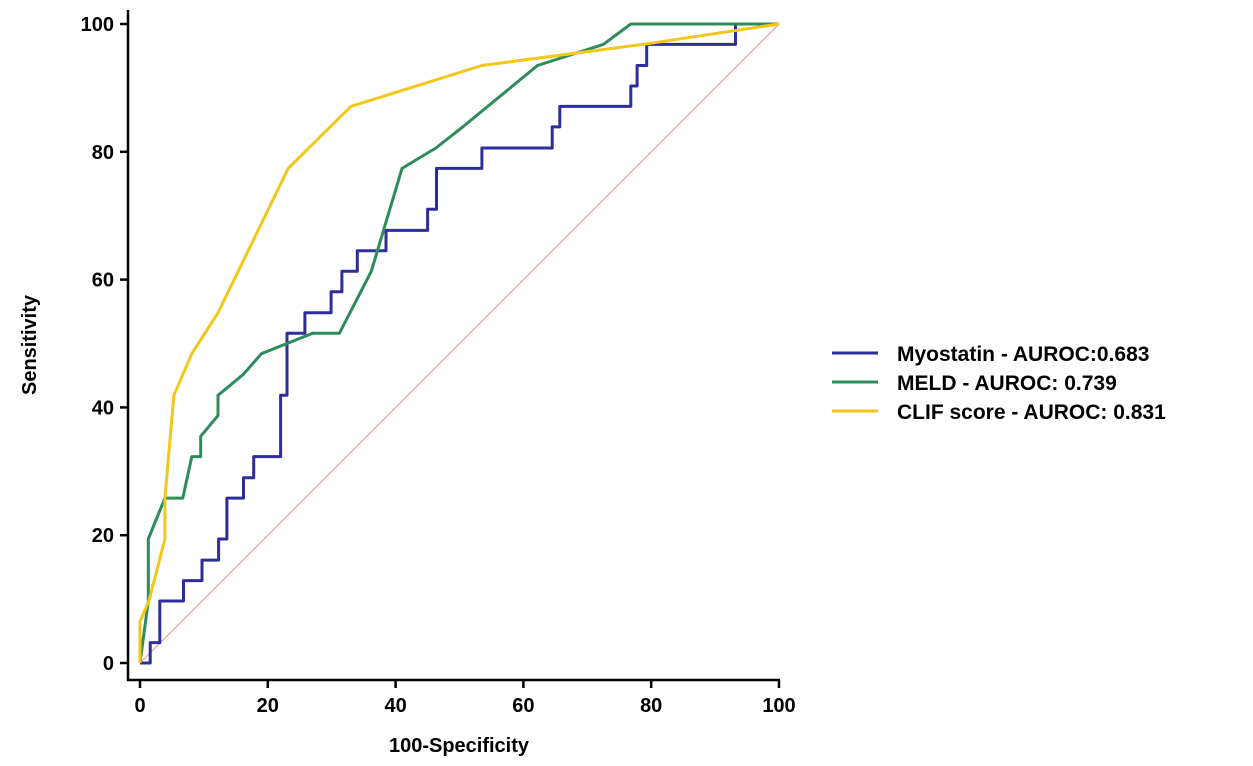 The image size is (1253, 766). What do you see at coordinates (103, 536) in the screenshot?
I see `y-tick-label: 20` at bounding box center [103, 536].